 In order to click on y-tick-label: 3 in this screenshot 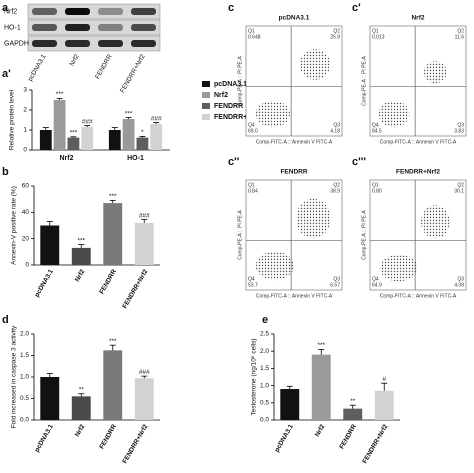, I will do `click(25, 90)`.